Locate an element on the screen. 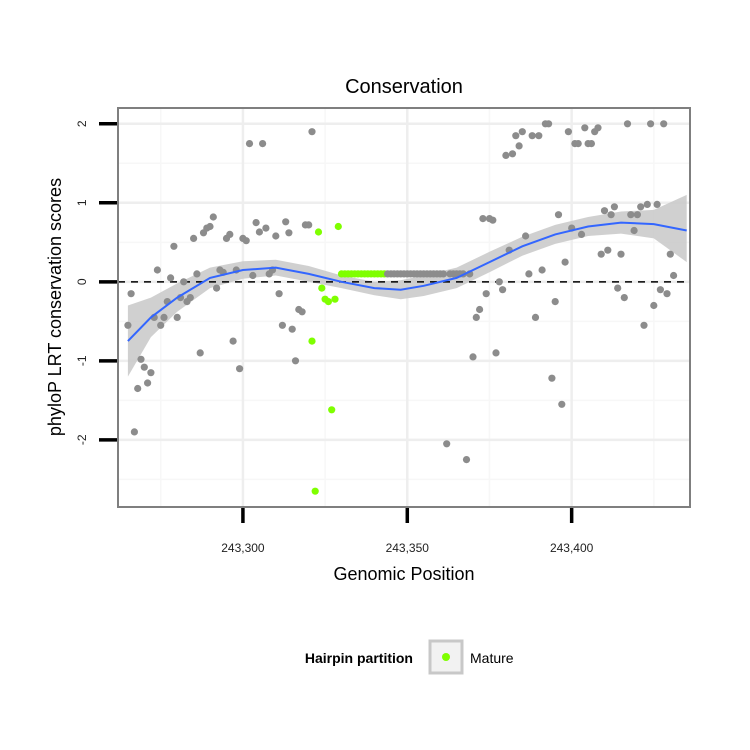  y-tick-label: 1 is located at coordinates (82, 202).